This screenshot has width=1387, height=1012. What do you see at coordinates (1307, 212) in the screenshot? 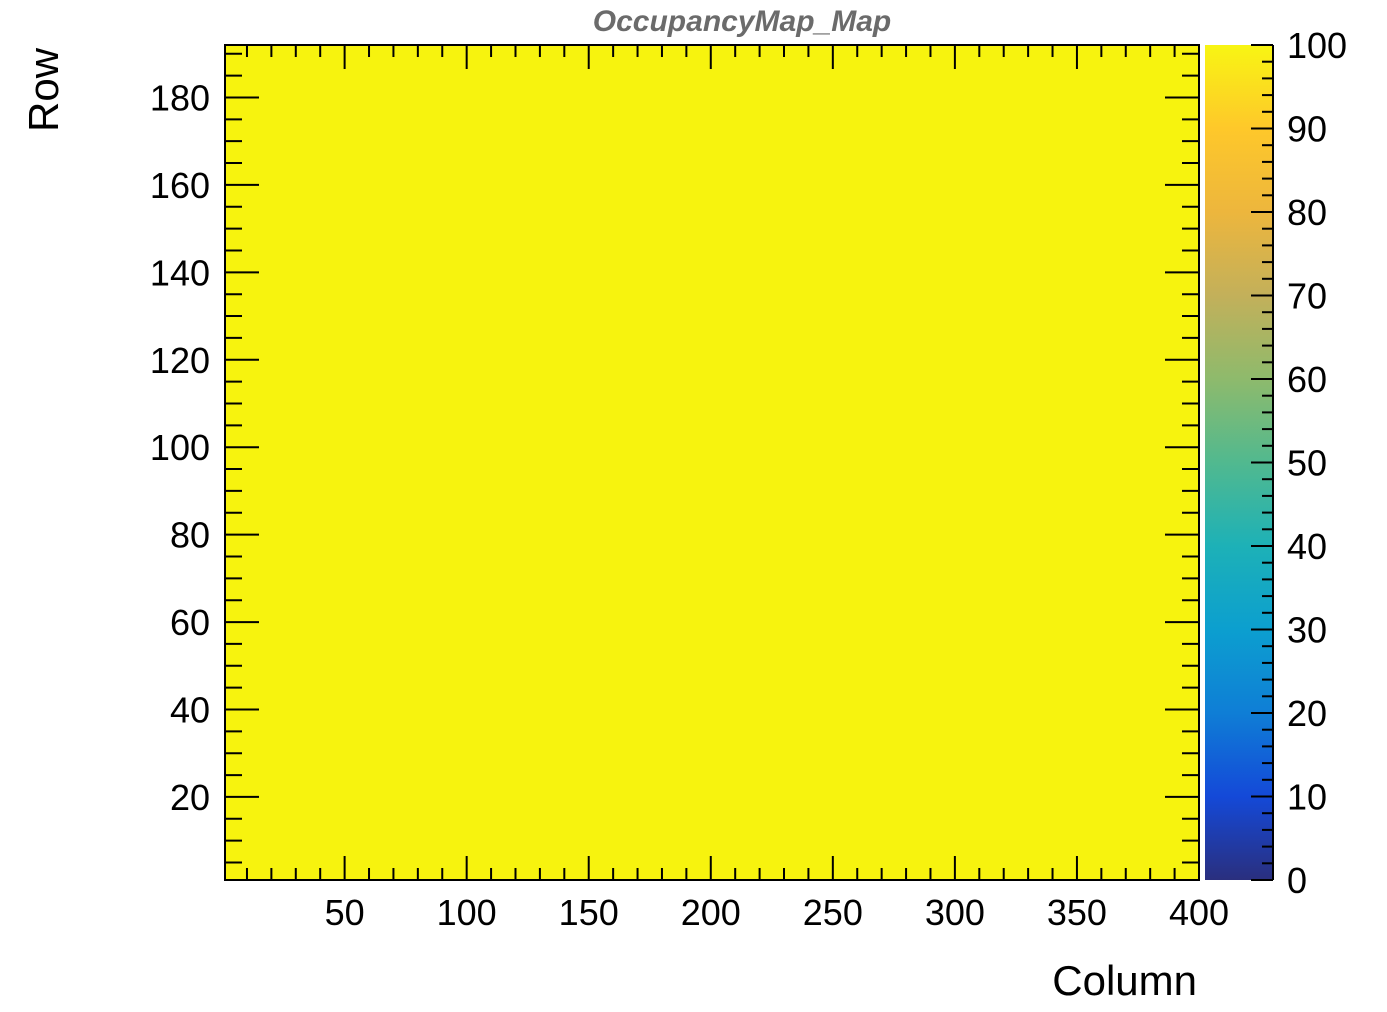
I see `palette-tick-label: 80` at bounding box center [1307, 212].